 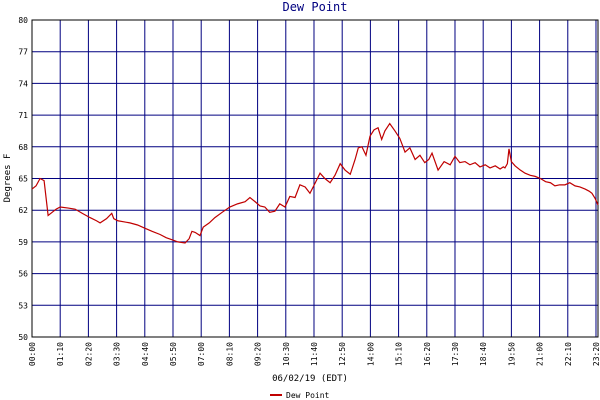 I want to click on chart-title: Dew Point, so click(x=314, y=7).